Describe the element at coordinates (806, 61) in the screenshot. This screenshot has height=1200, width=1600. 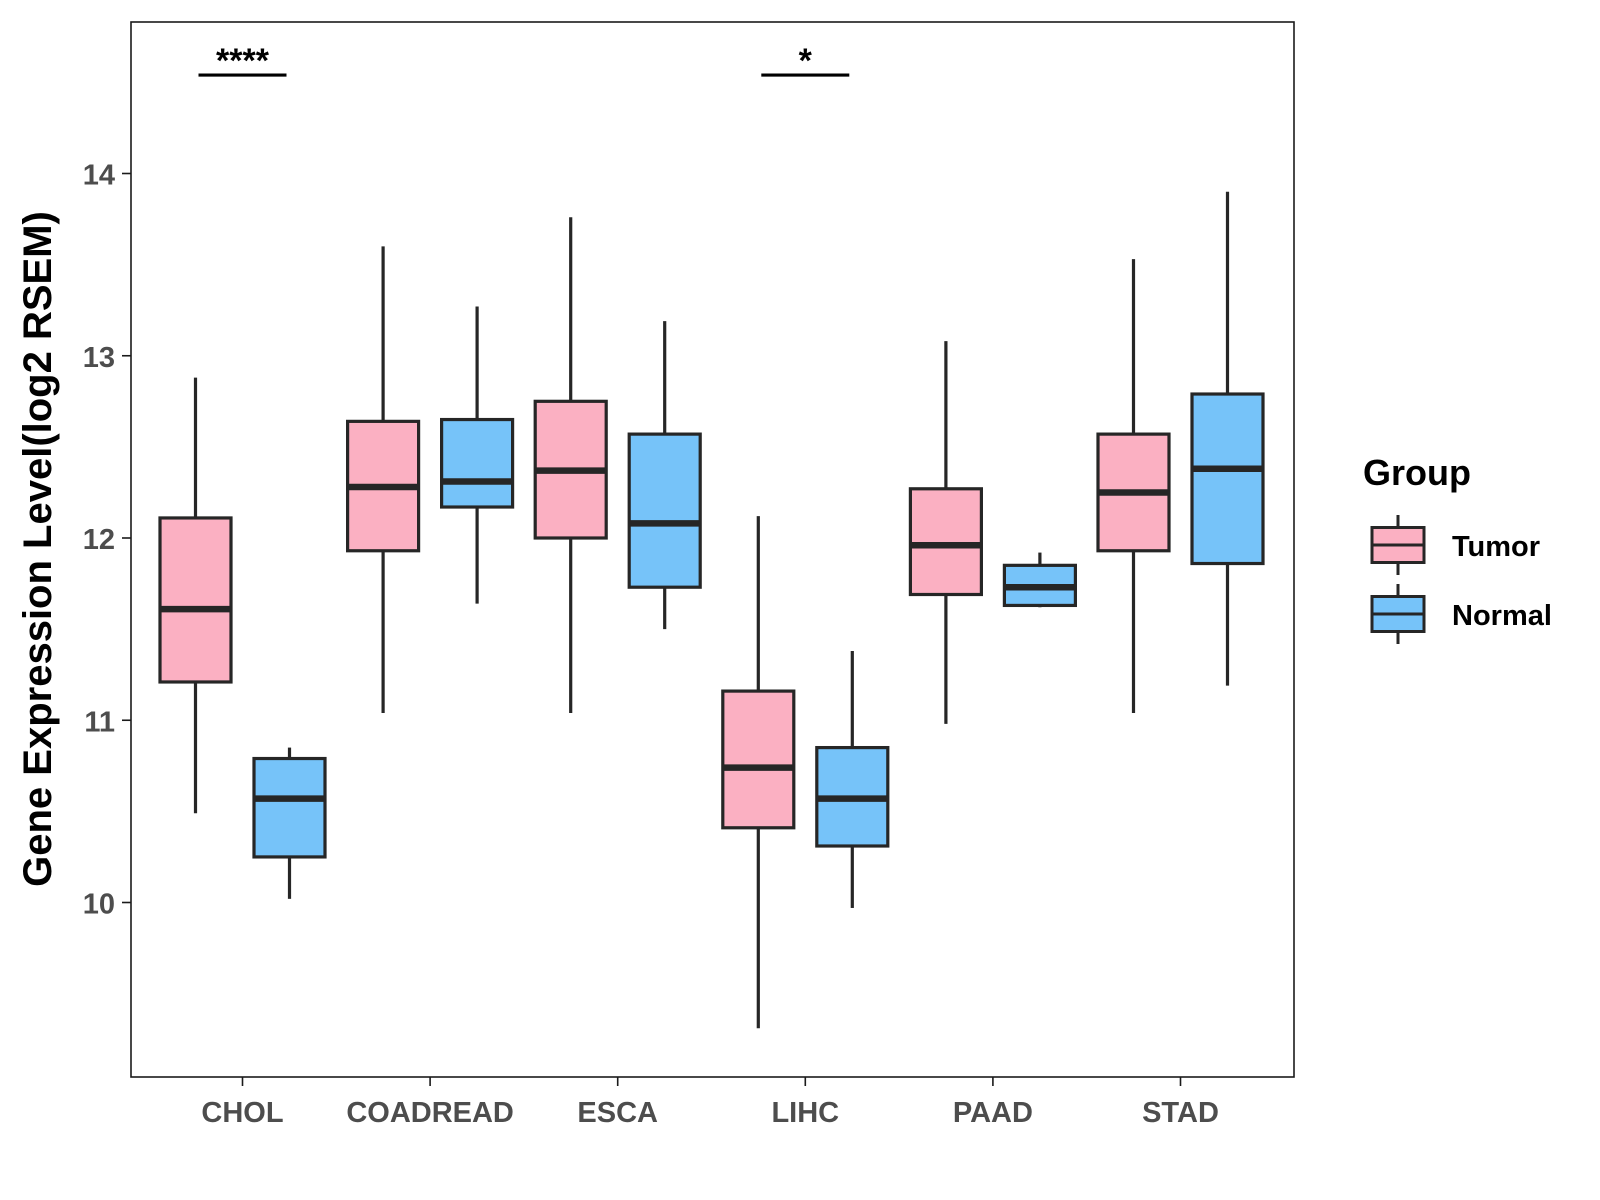
I see `significance-label: *` at that location.